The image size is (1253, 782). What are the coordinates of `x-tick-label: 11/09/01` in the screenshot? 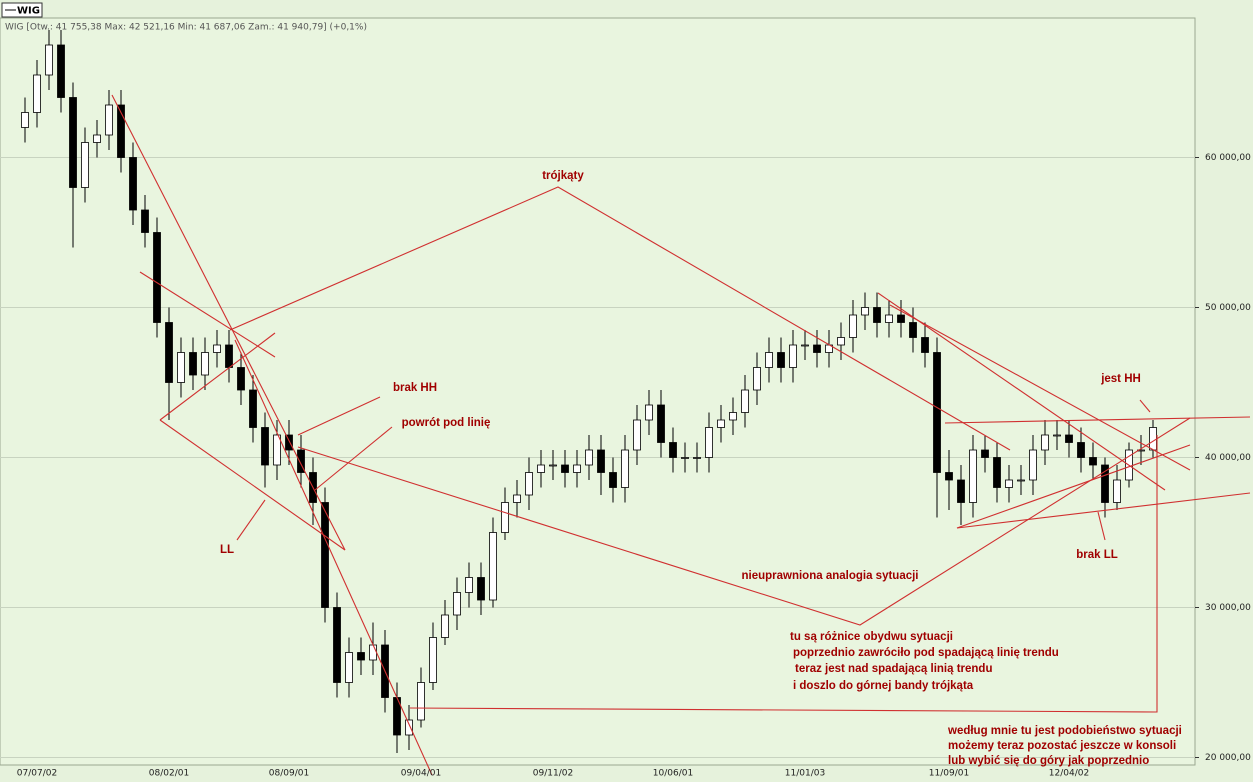 It's located at (949, 774).